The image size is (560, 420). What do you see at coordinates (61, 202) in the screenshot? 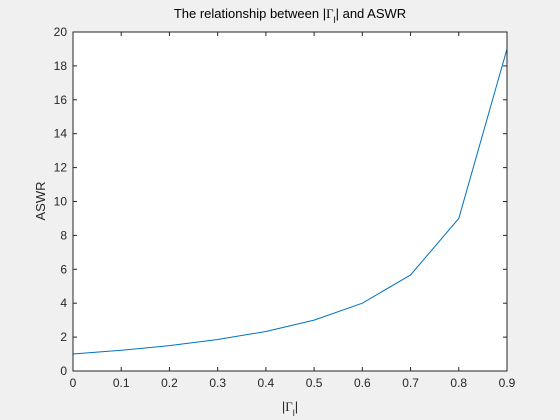
I see `y-tick-label: 10` at bounding box center [61, 202].